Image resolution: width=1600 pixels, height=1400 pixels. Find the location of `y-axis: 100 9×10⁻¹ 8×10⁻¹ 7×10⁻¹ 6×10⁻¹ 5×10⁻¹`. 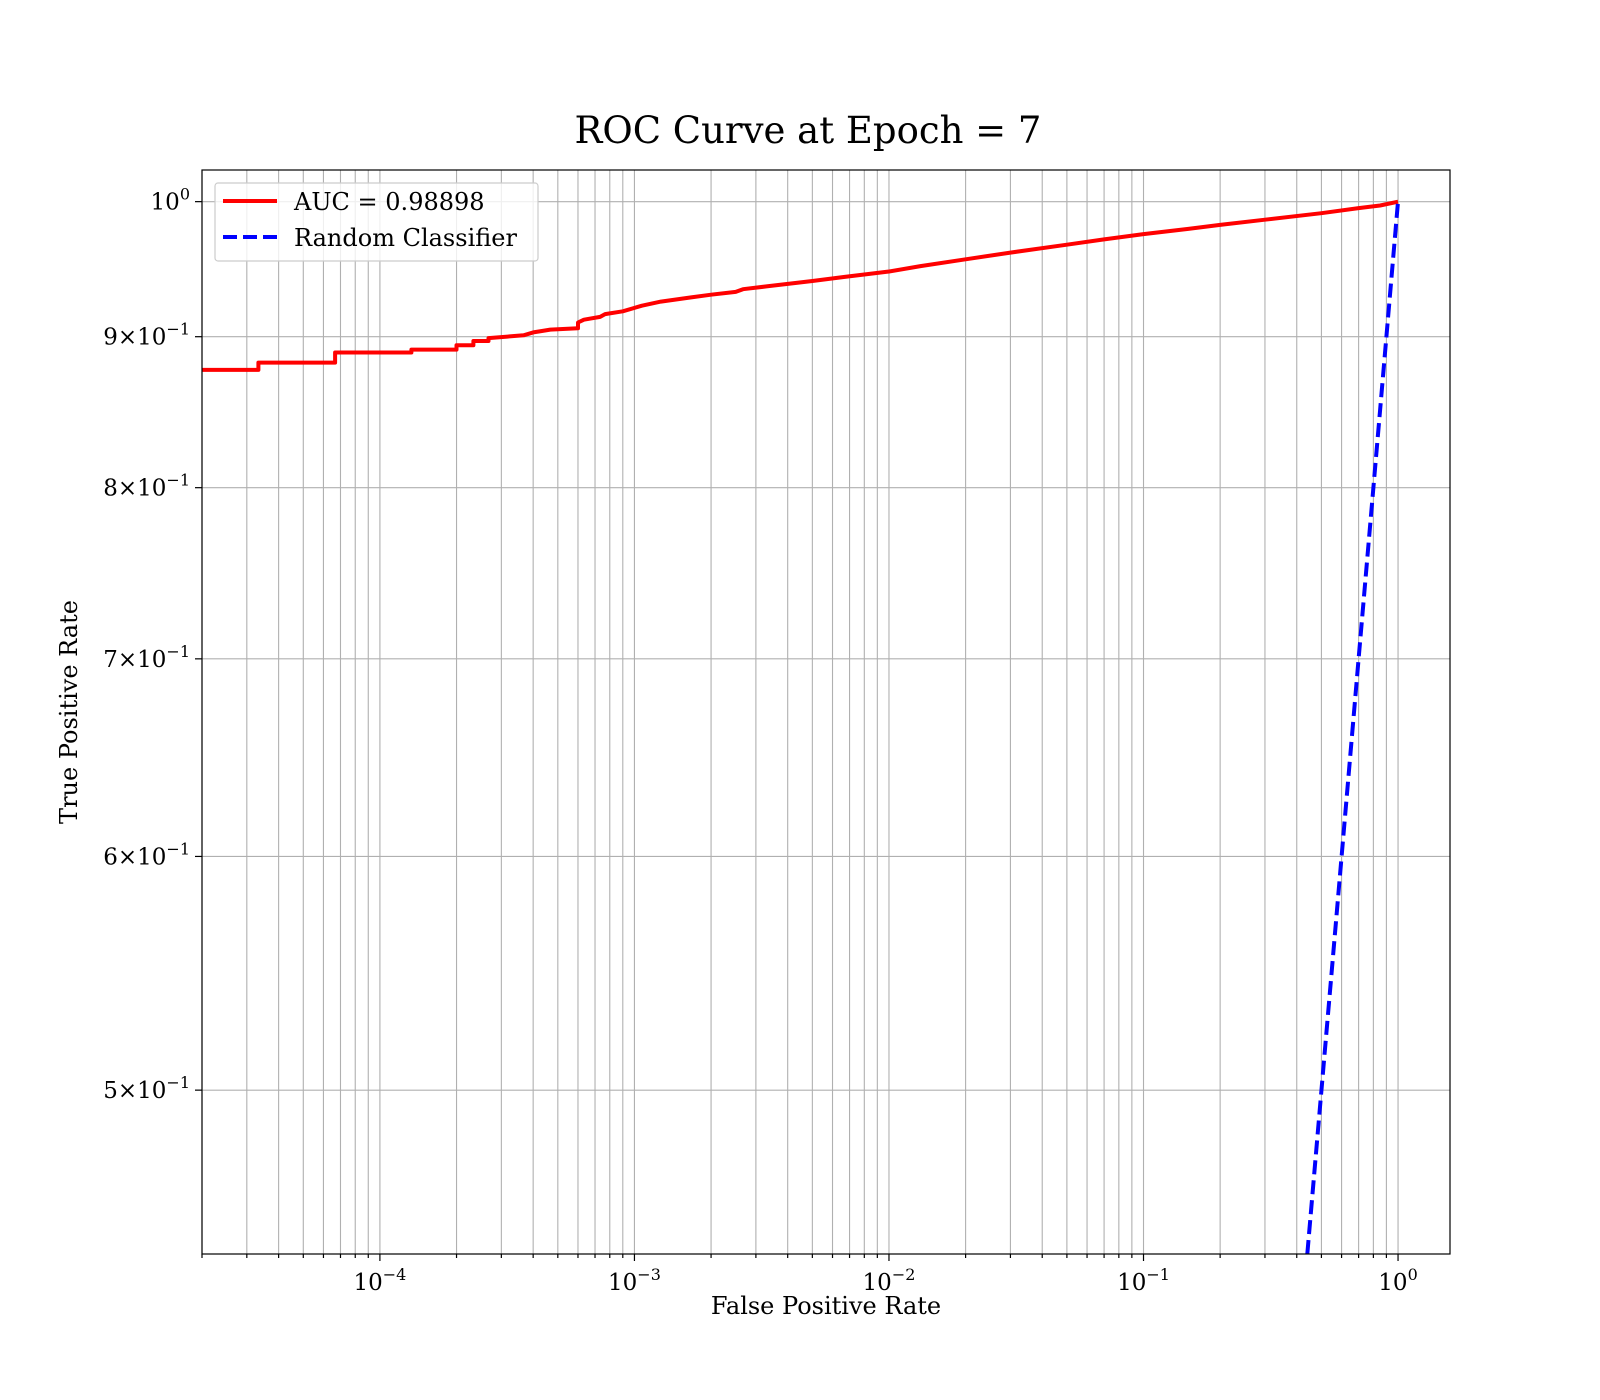

y-axis: 100 9×10⁻¹ 8×10⁻¹ 7×10⁻¹ 6×10⁻¹ 5×10⁻¹ is located at coordinates (152, 644).